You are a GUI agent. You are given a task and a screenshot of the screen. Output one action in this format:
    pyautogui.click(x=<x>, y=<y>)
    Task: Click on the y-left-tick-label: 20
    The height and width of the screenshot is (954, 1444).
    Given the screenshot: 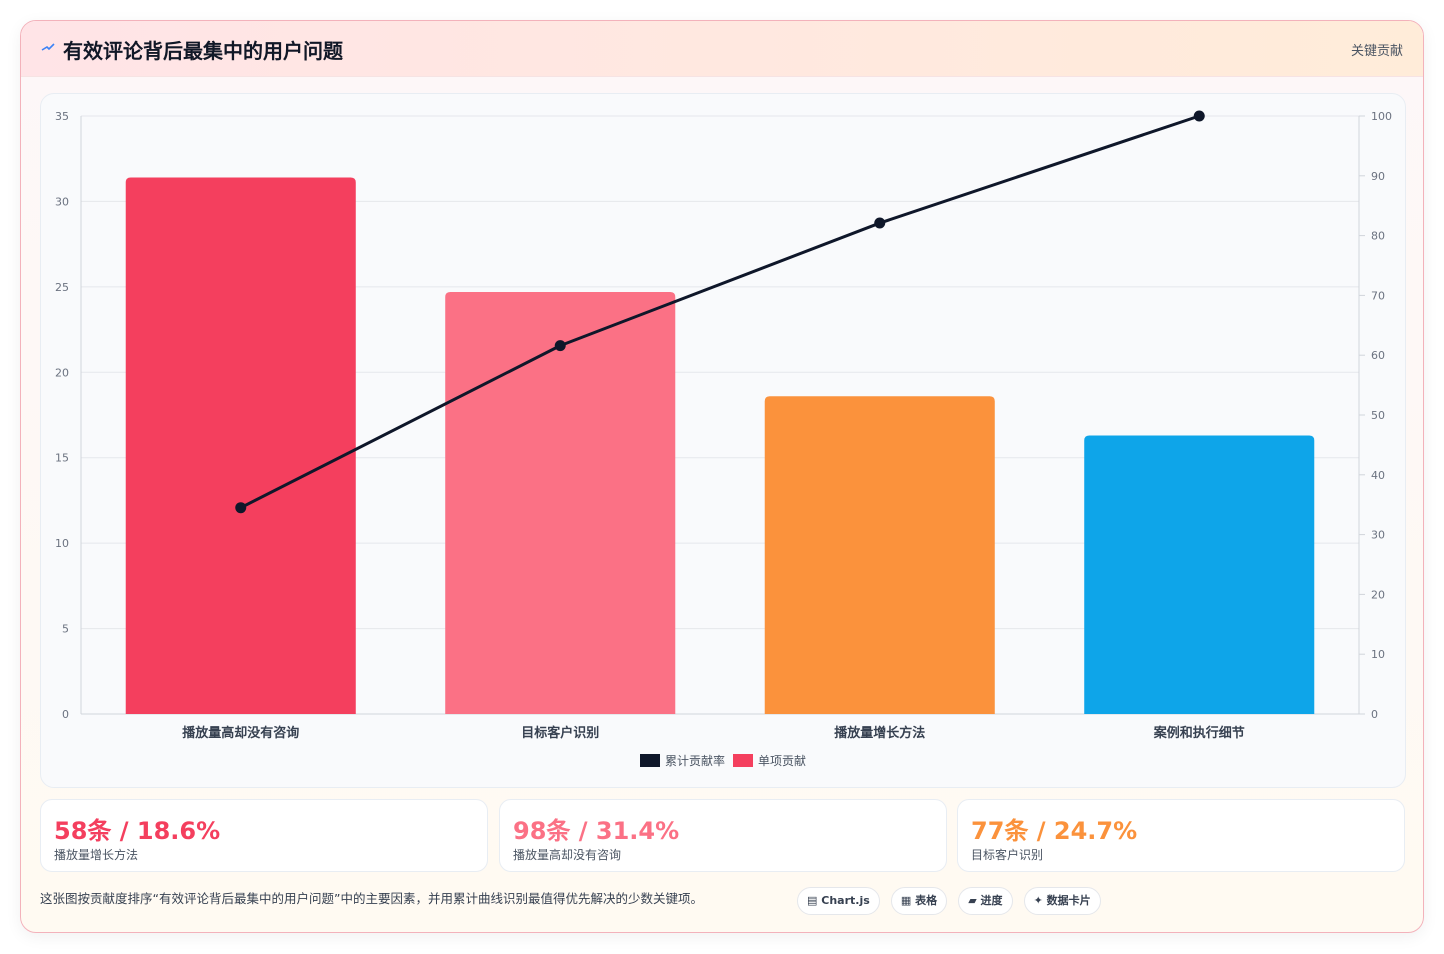 What is the action you would take?
    pyautogui.click(x=62, y=372)
    